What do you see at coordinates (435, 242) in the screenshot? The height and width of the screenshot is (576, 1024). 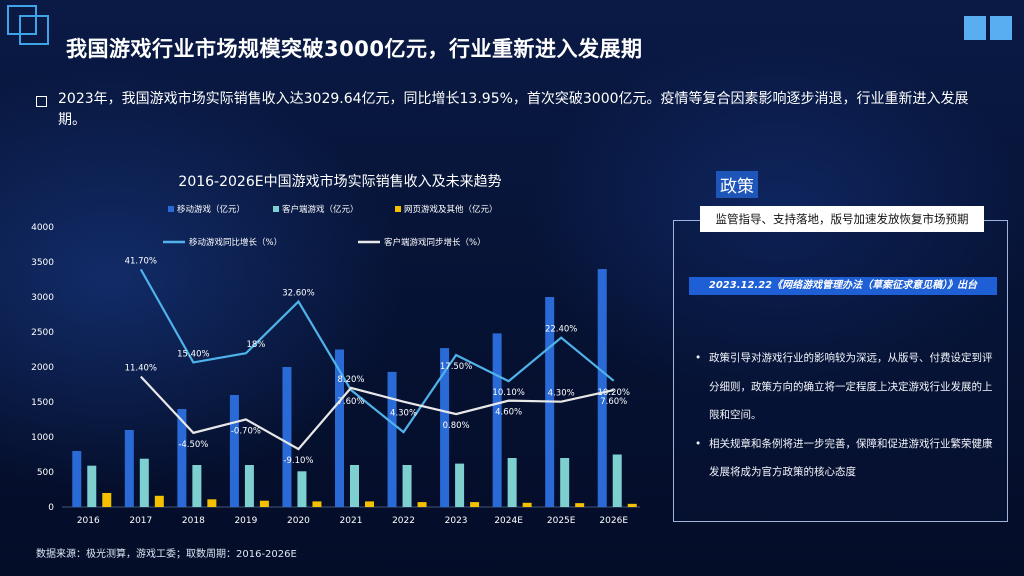 I see `legend-label: 客户端游戏同步增长（%）` at bounding box center [435, 242].